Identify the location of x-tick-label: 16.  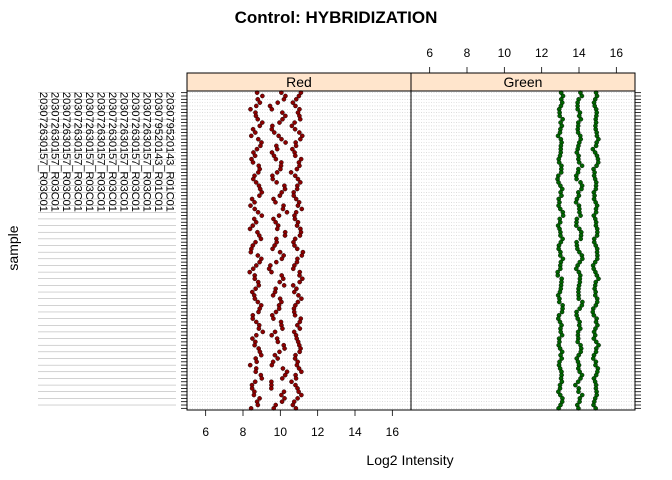
(393, 432).